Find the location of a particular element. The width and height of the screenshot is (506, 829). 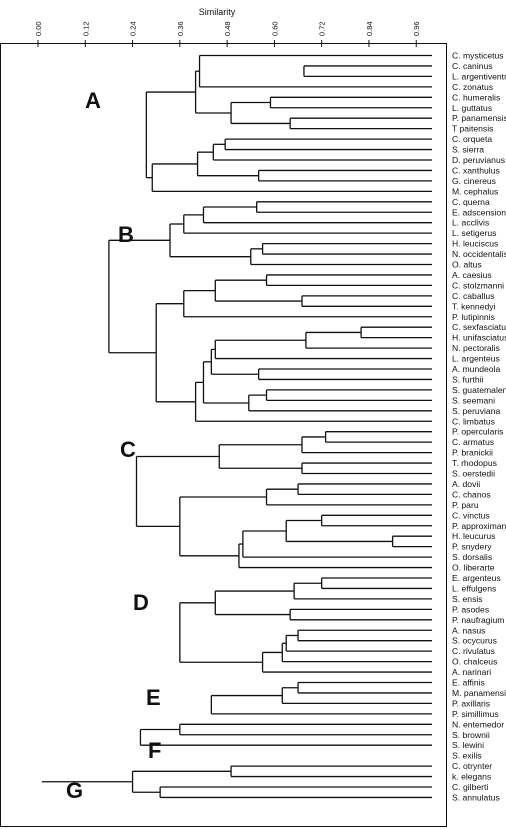

x-tick-label: 0.00 is located at coordinates (38, 28).